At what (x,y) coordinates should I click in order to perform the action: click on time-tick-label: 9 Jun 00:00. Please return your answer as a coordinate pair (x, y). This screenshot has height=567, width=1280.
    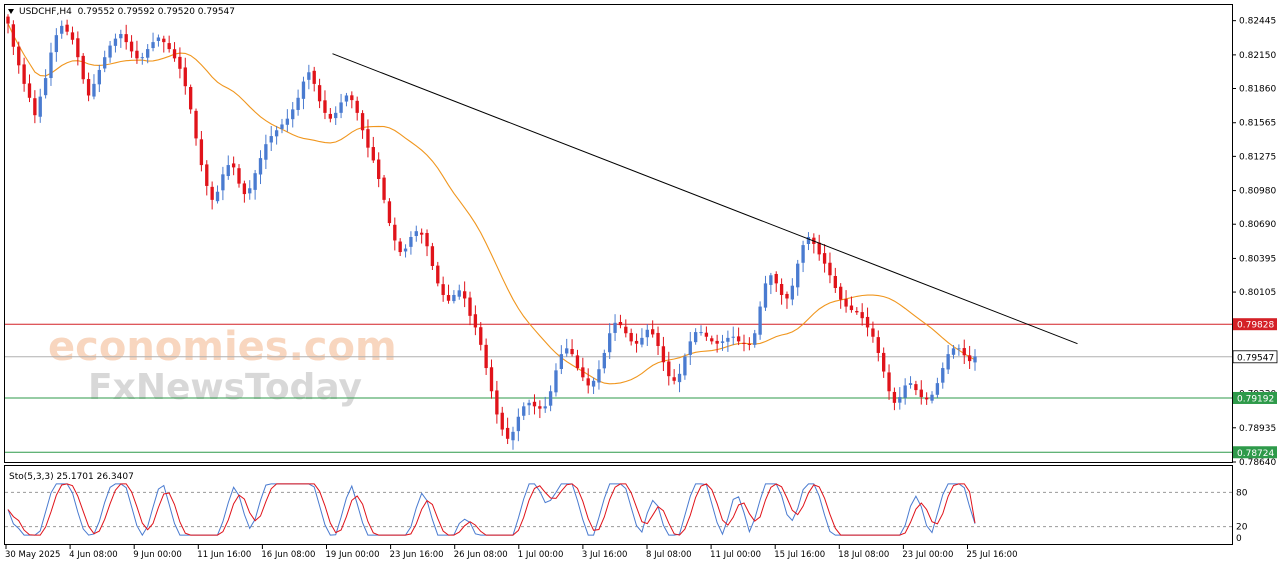
    Looking at the image, I should click on (157, 555).